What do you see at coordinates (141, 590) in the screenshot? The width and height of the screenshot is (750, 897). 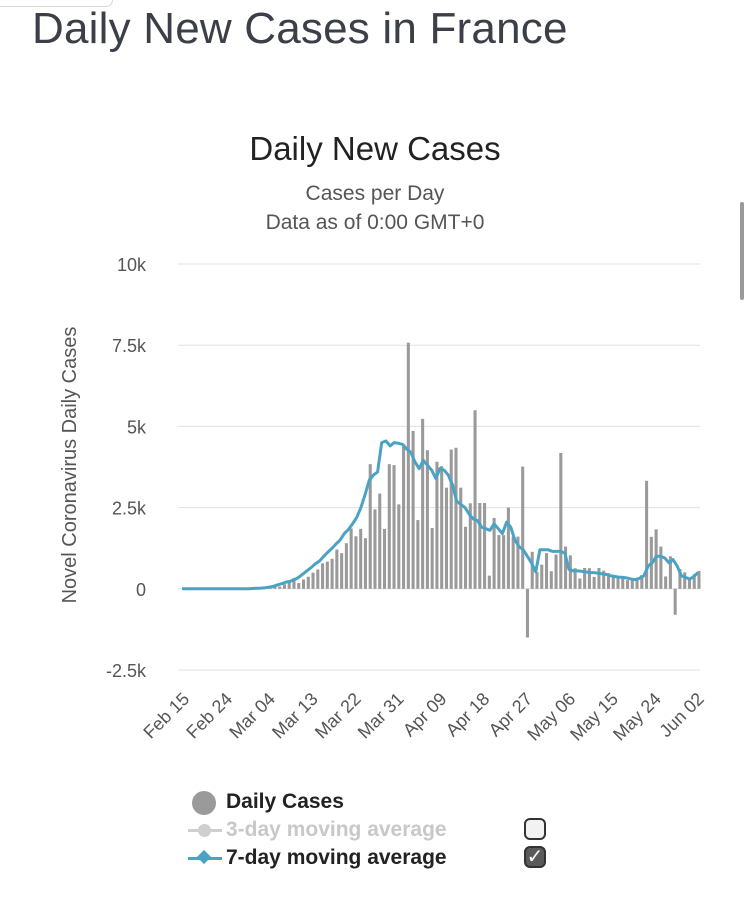 I see `y-tick-label: 0` at bounding box center [141, 590].